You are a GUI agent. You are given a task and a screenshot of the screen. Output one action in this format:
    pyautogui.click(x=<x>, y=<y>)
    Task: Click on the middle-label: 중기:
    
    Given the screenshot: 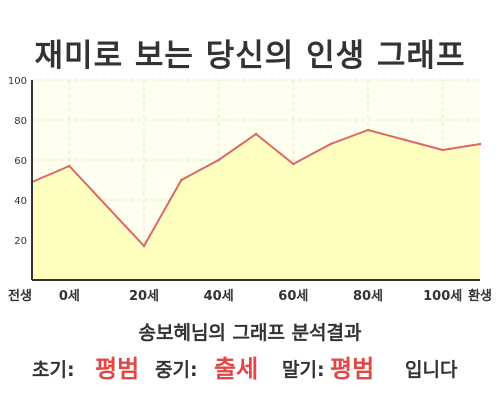 What is the action you would take?
    pyautogui.click(x=176, y=370)
    